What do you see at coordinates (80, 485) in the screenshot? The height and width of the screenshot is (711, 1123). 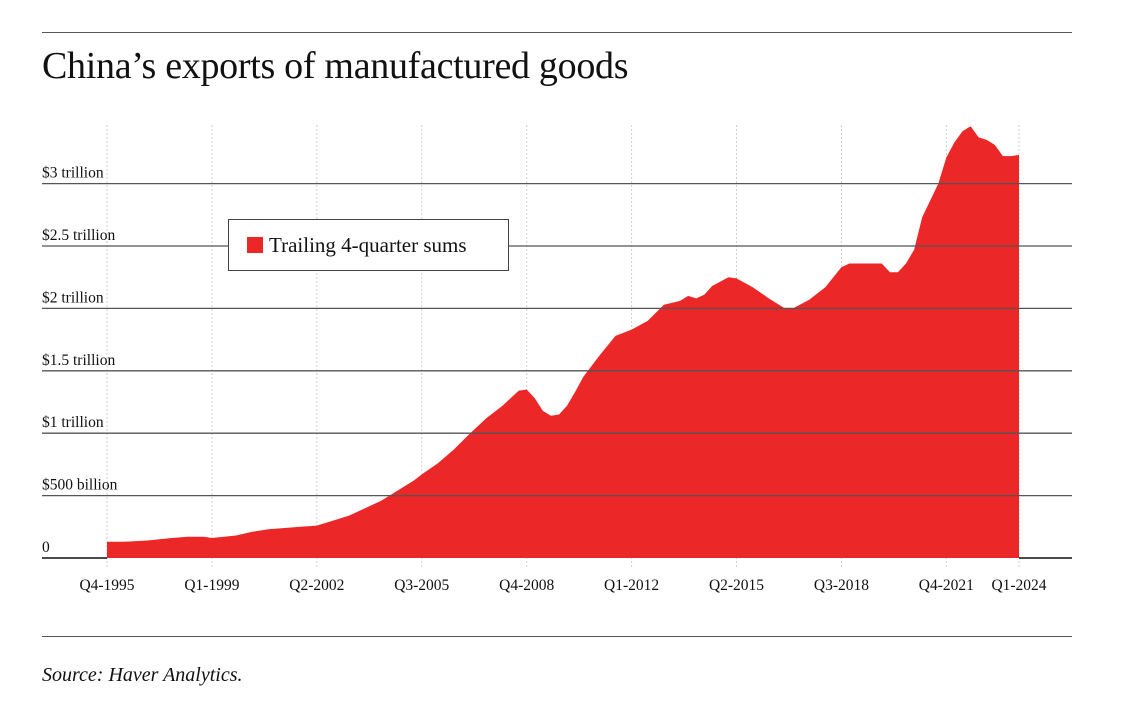 I see `y-tick-label: $500 billion` at bounding box center [80, 485].